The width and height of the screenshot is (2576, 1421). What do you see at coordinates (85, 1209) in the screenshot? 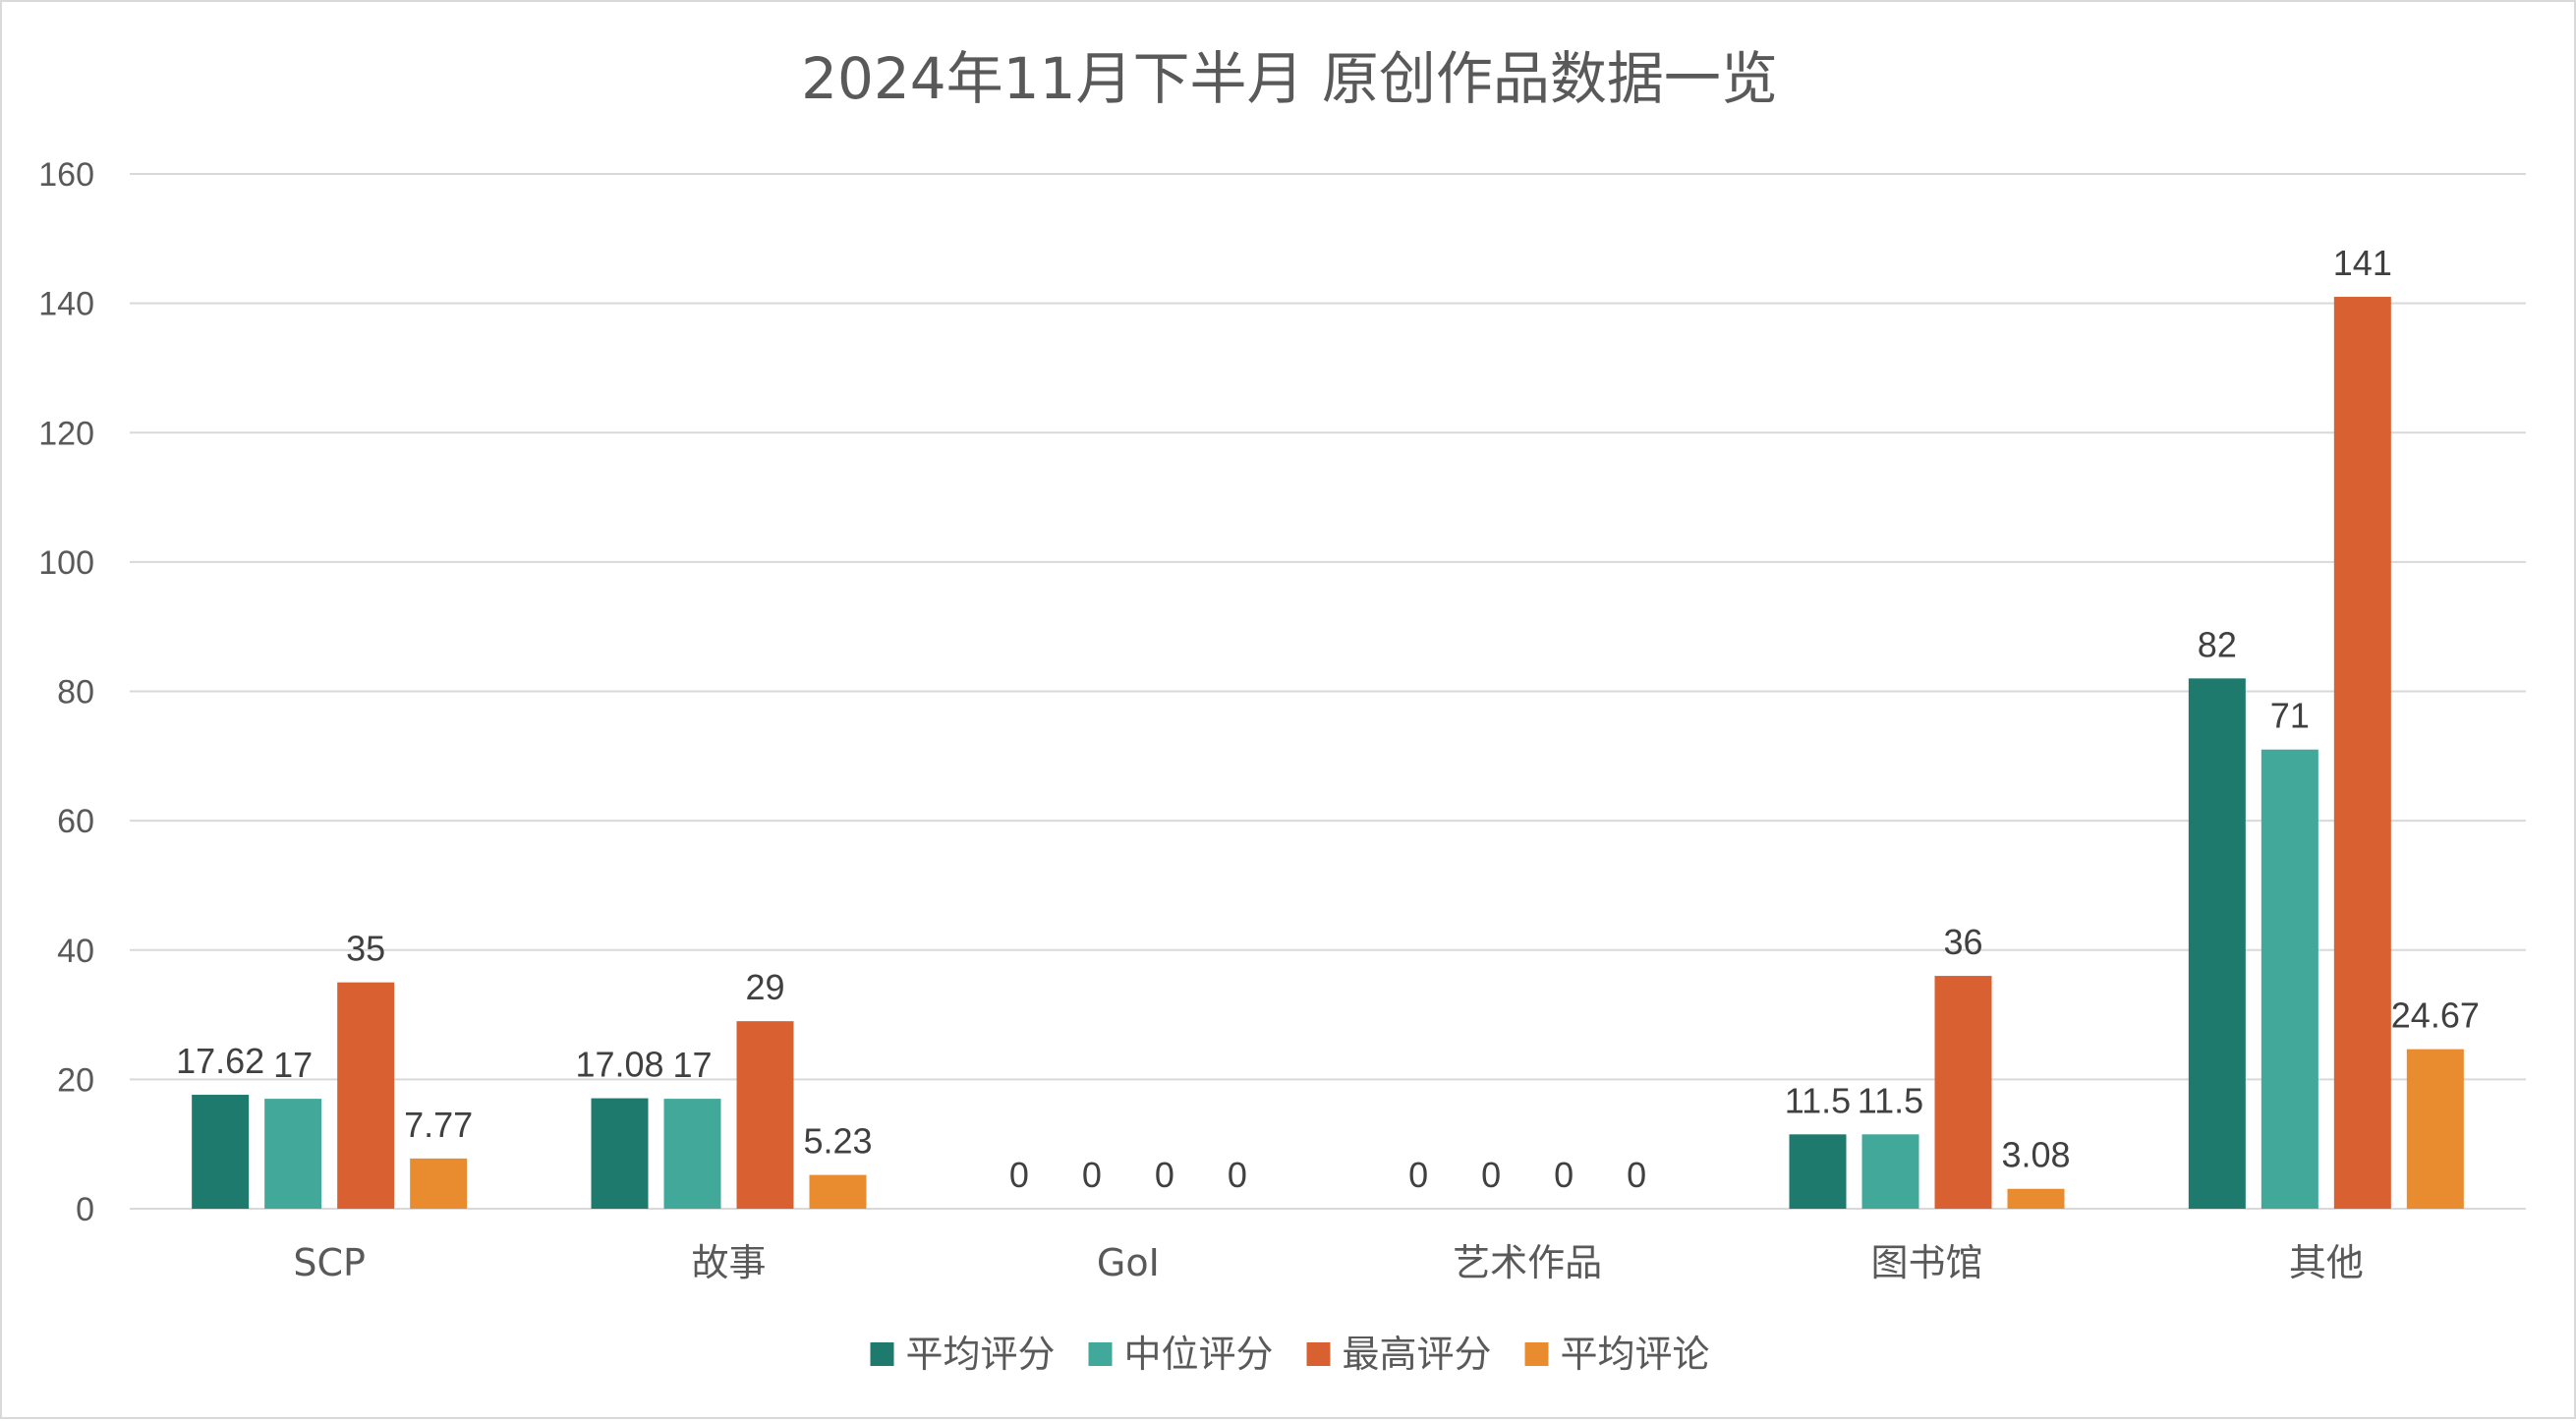
I see `y-tick-label: 0` at bounding box center [85, 1209].